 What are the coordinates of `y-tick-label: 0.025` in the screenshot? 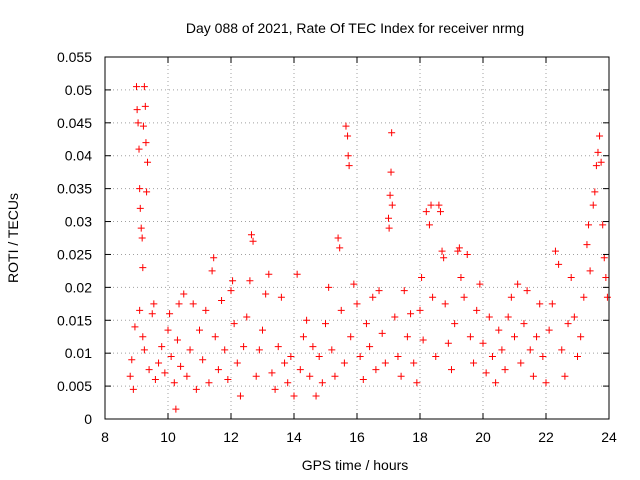 It's located at (74, 254).